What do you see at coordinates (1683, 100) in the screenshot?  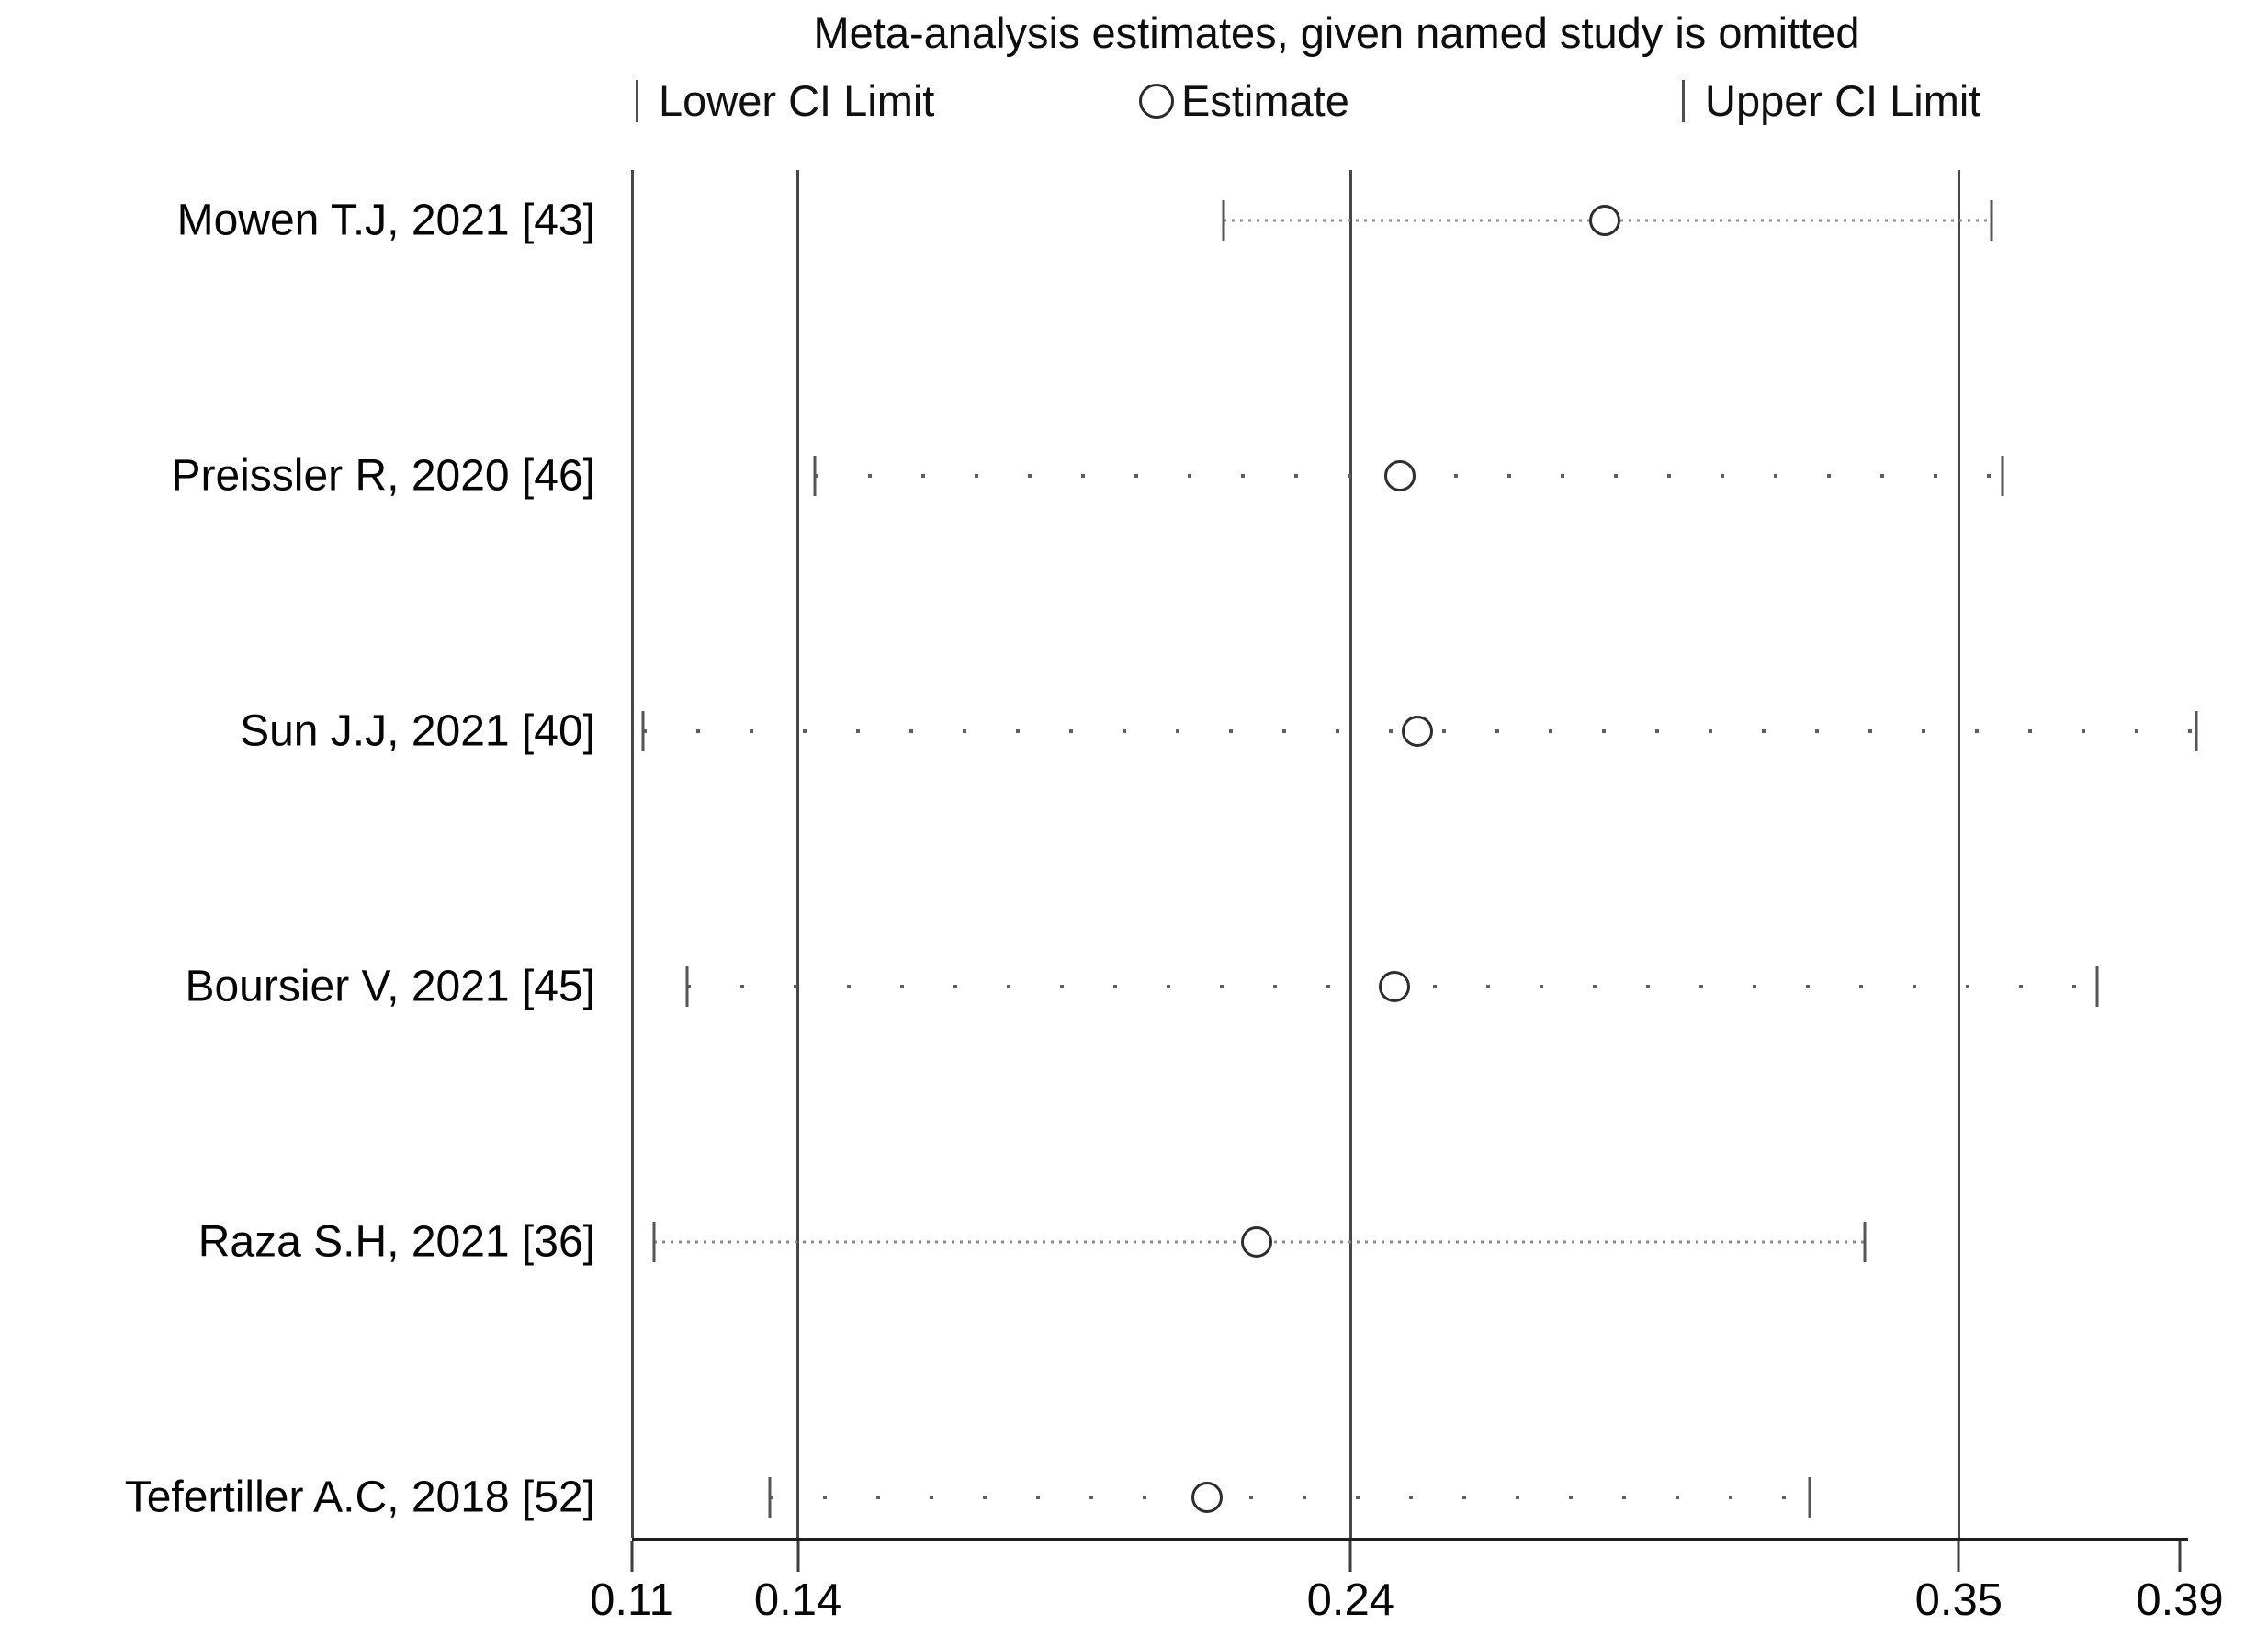 I see `upper-ci-tick-icon` at bounding box center [1683, 100].